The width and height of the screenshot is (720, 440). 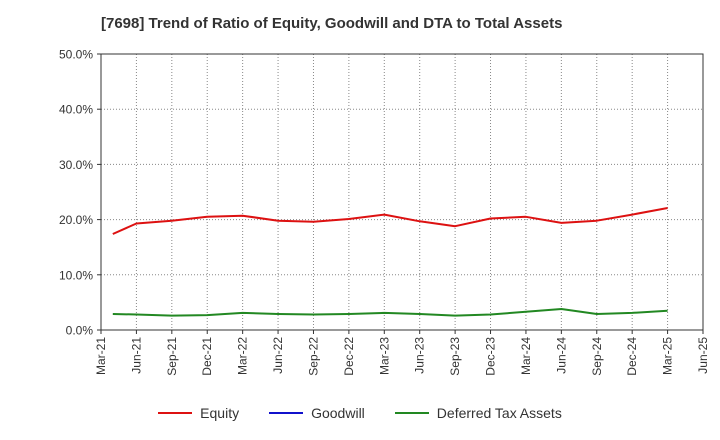 What do you see at coordinates (76, 165) in the screenshot?
I see `y-tick-label: 30.0%` at bounding box center [76, 165].